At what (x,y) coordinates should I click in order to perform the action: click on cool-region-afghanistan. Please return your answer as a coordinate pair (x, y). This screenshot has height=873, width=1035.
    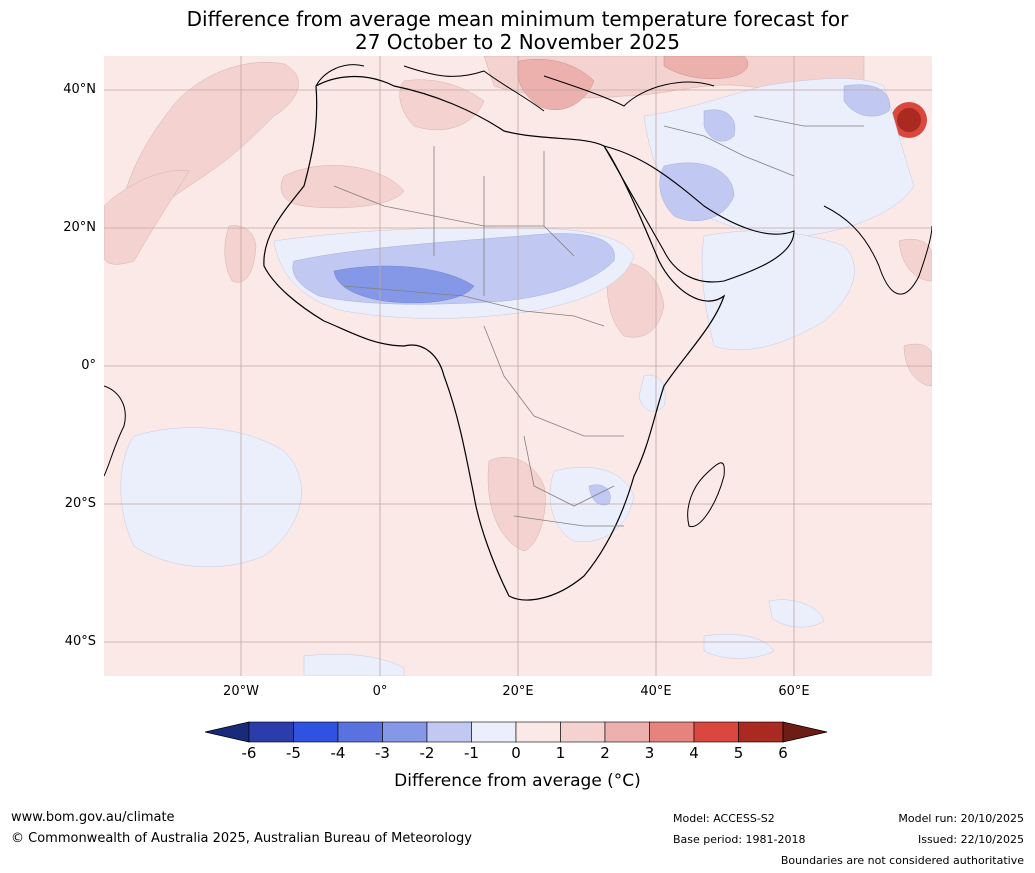
    Looking at the image, I should click on (866, 100).